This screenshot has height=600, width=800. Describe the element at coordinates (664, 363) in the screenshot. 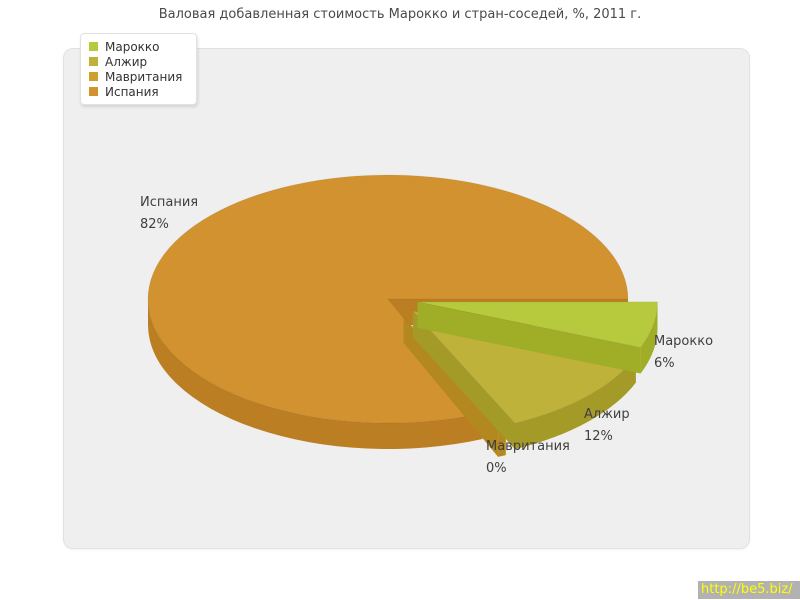

I see `slice-label-value: 6%` at that location.